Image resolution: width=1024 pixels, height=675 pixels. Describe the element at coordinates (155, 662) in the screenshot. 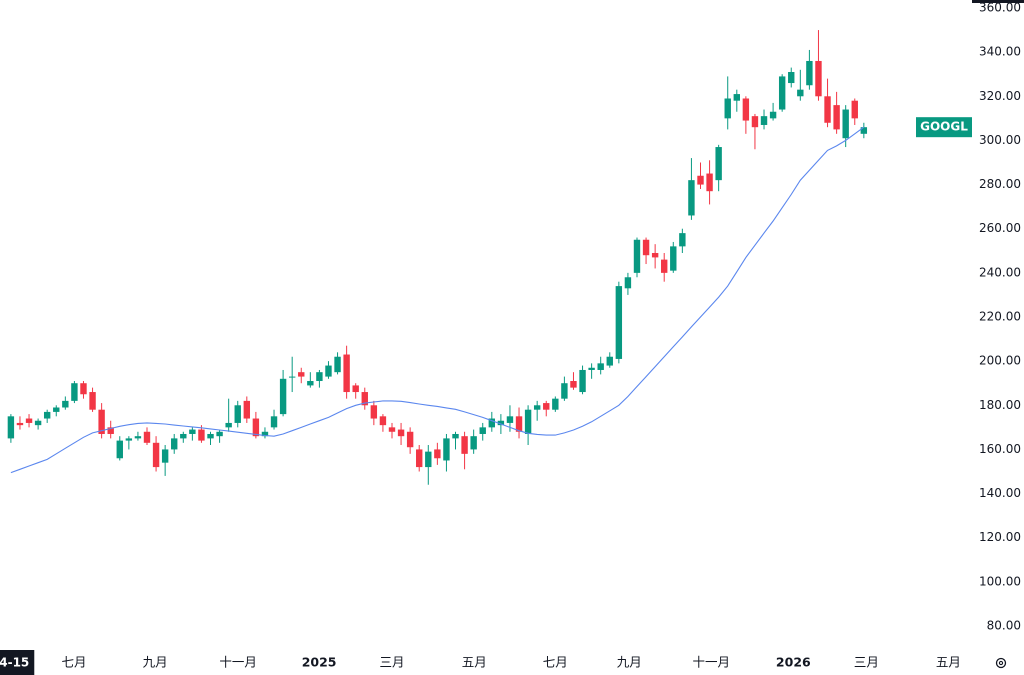

I see `x-tick-label: 九月` at that location.